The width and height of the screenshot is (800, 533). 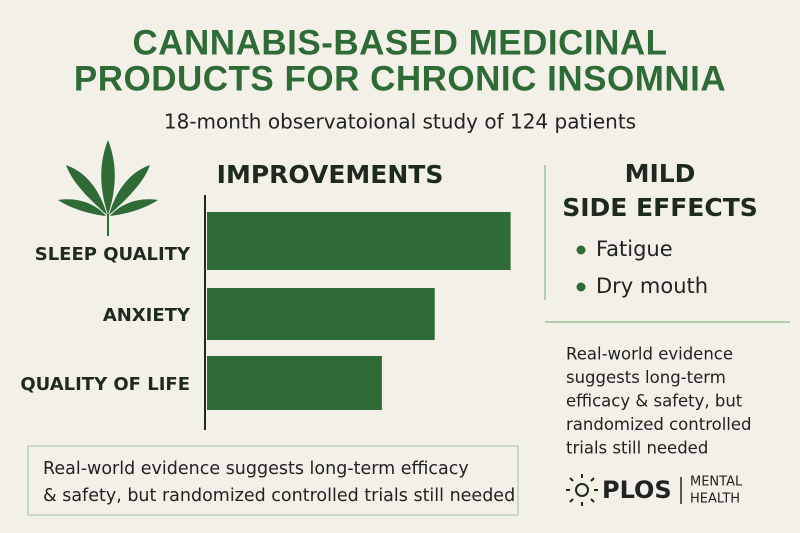 What do you see at coordinates (108, 188) in the screenshot?
I see `leaf-icon` at bounding box center [108, 188].